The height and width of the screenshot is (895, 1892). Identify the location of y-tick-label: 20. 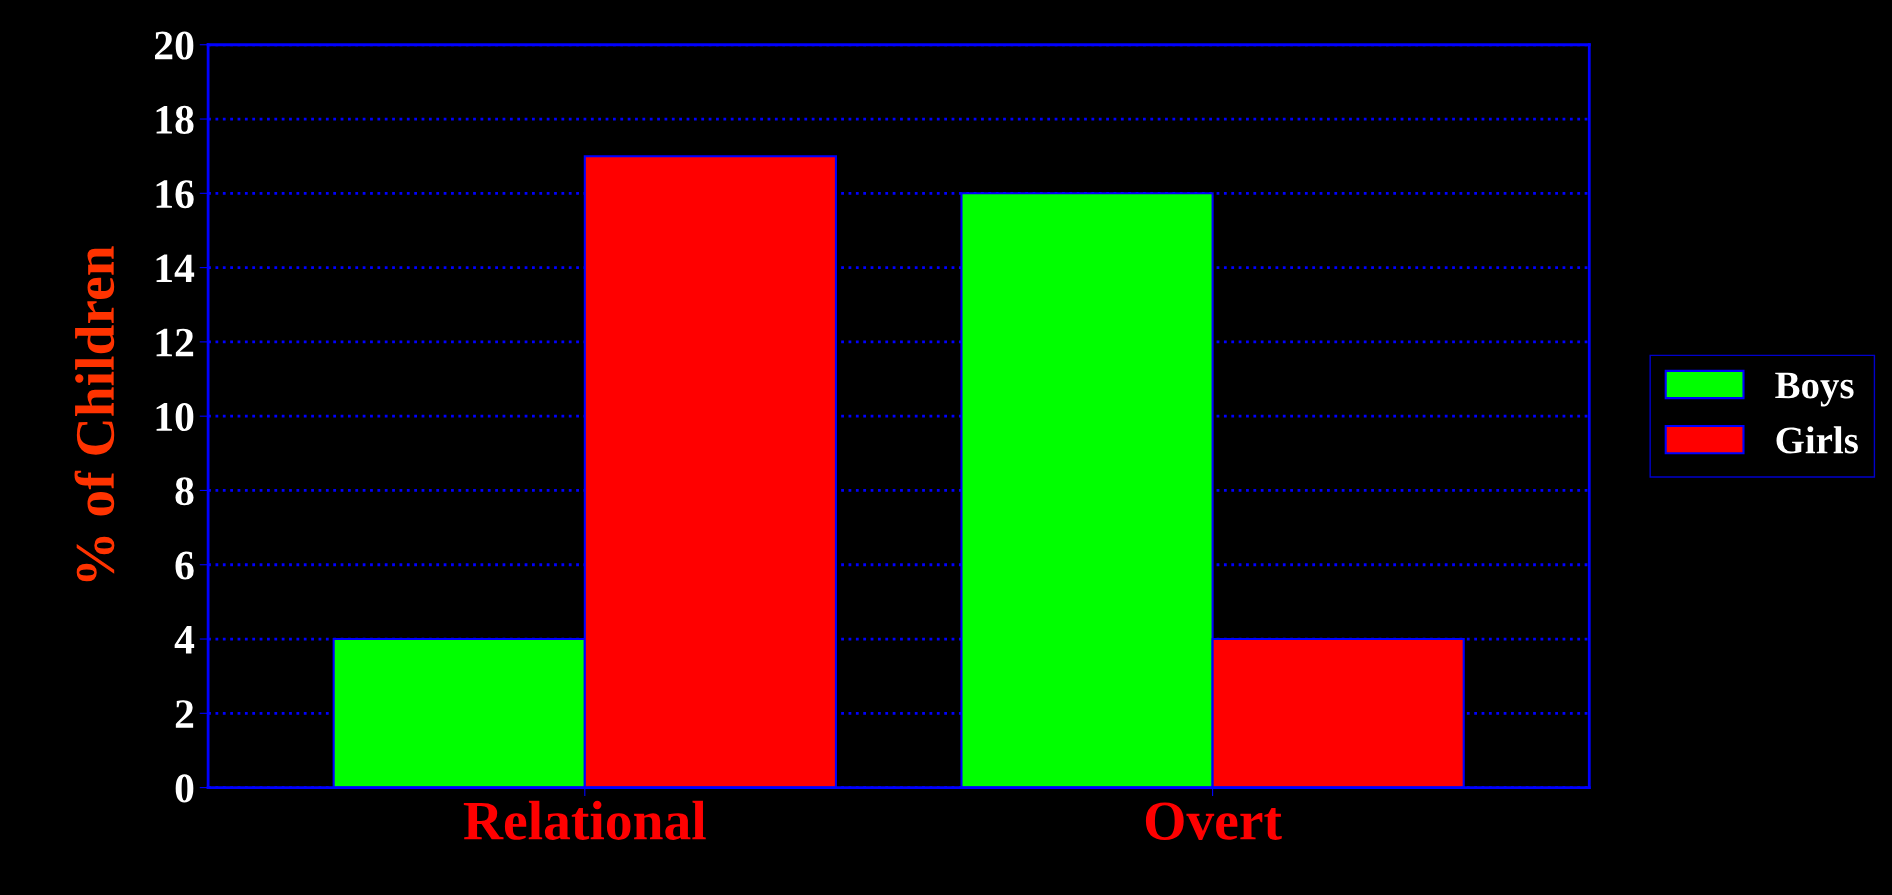
(174, 45).